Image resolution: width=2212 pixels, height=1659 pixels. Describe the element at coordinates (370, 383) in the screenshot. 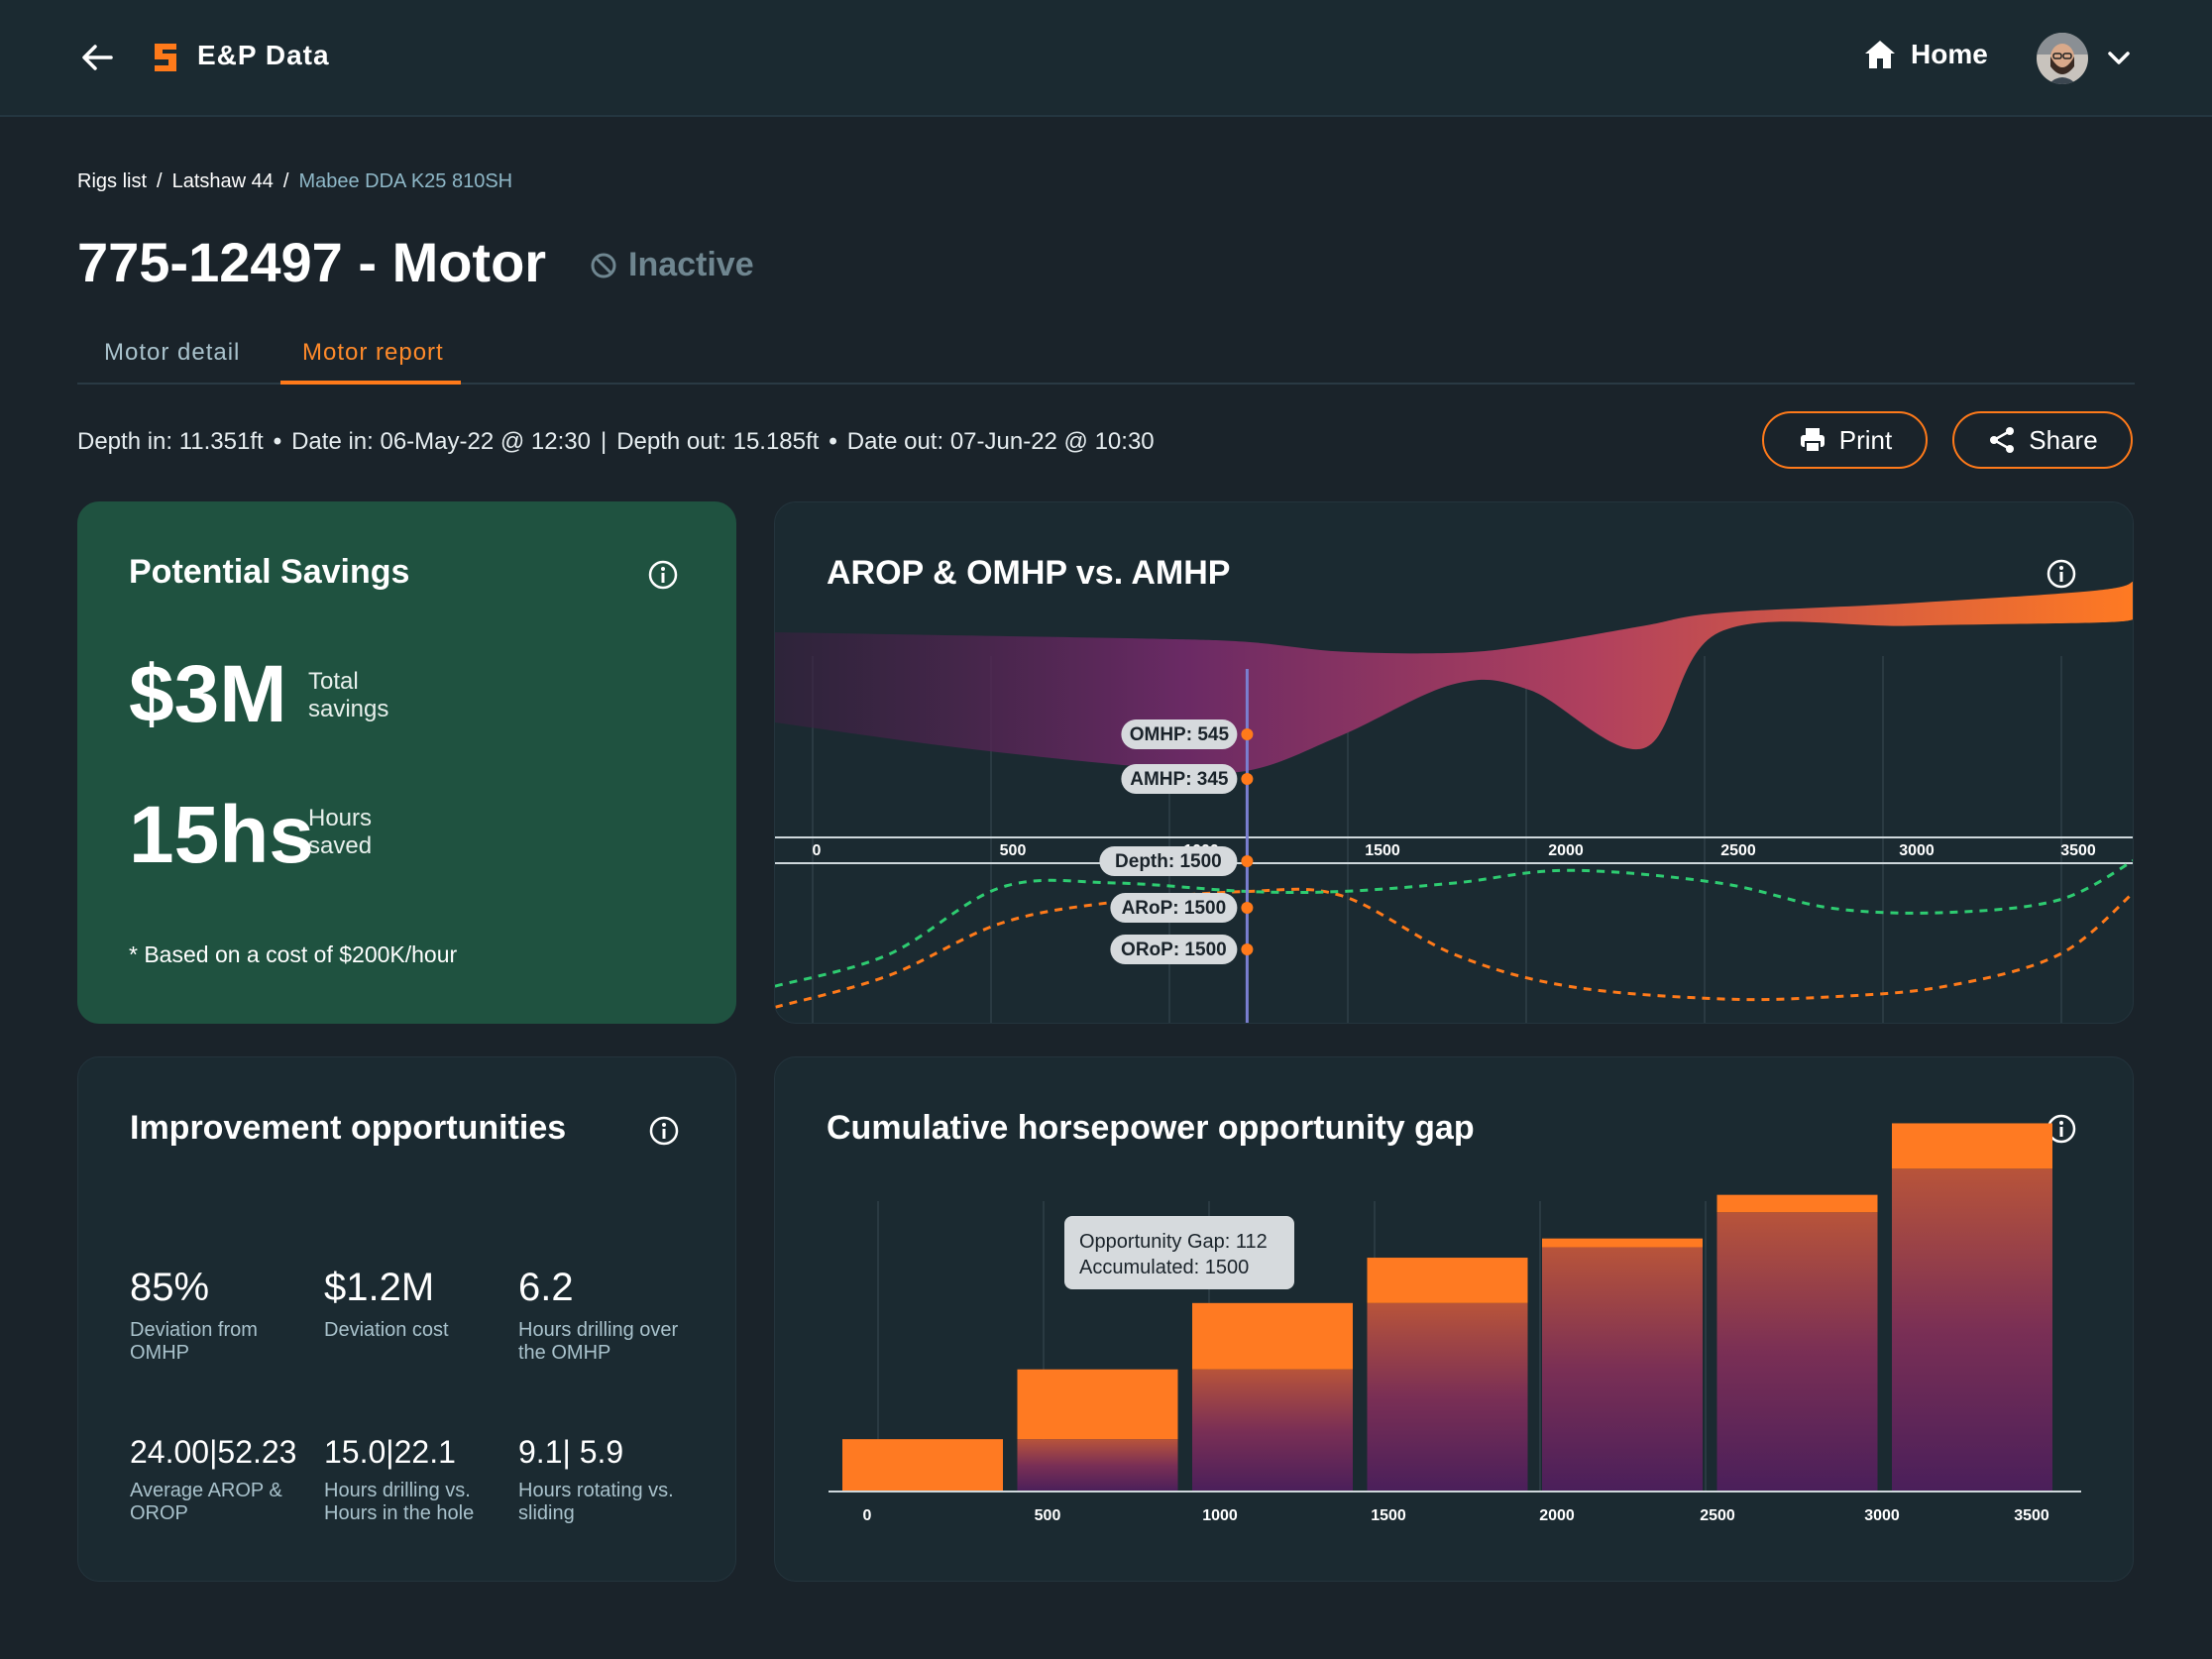

I see `active-tab-indicator` at that location.